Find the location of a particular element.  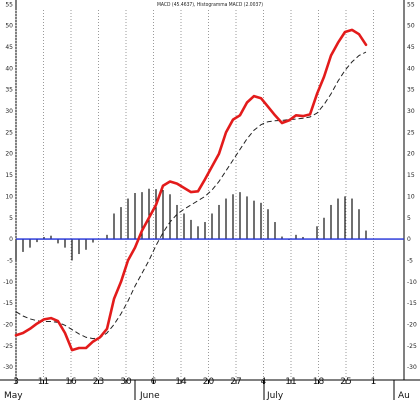

y-tick-label-left: 20 is located at coordinates (9, 154).